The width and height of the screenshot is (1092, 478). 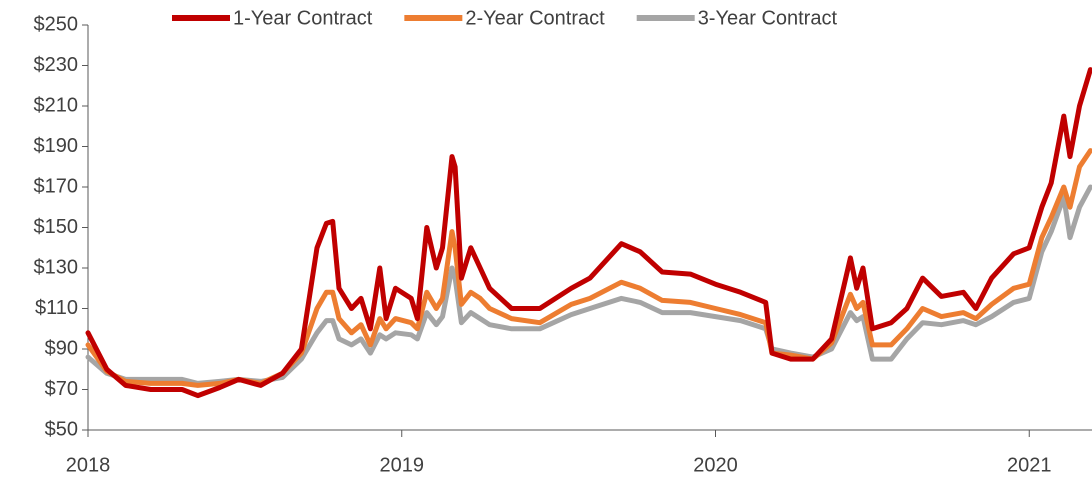 I want to click on y-tick-label: $150, so click(x=56, y=227).